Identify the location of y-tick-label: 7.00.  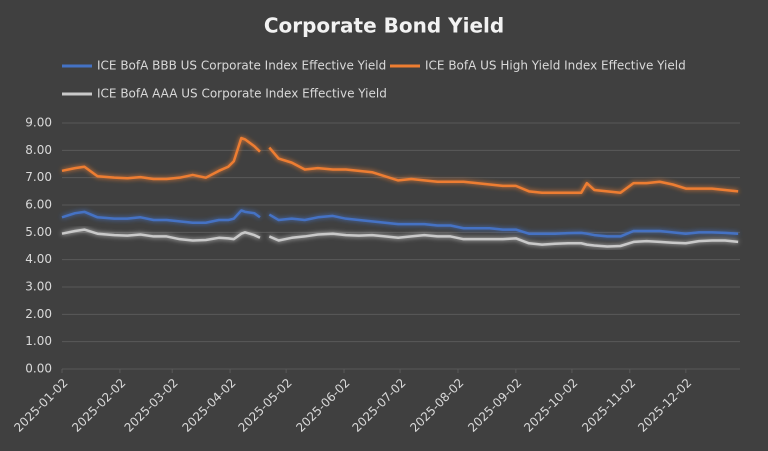
(38, 177).